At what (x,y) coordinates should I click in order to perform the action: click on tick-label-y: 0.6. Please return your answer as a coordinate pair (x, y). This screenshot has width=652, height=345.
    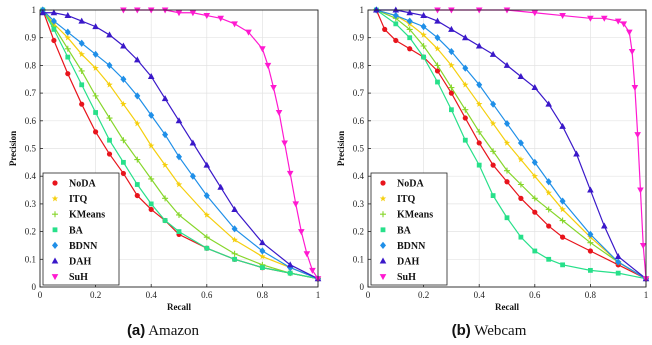
    Looking at the image, I should click on (31, 121).